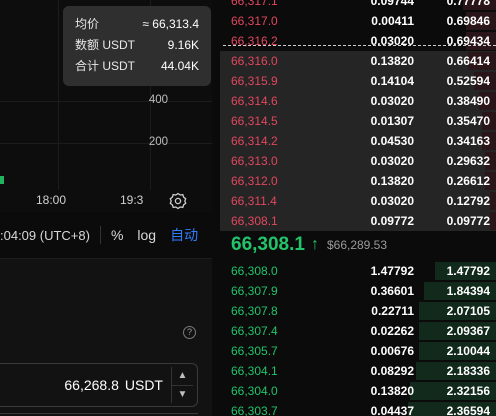  Describe the element at coordinates (254, 391) in the screenshot. I see `bid-price: 66,304.0` at that location.